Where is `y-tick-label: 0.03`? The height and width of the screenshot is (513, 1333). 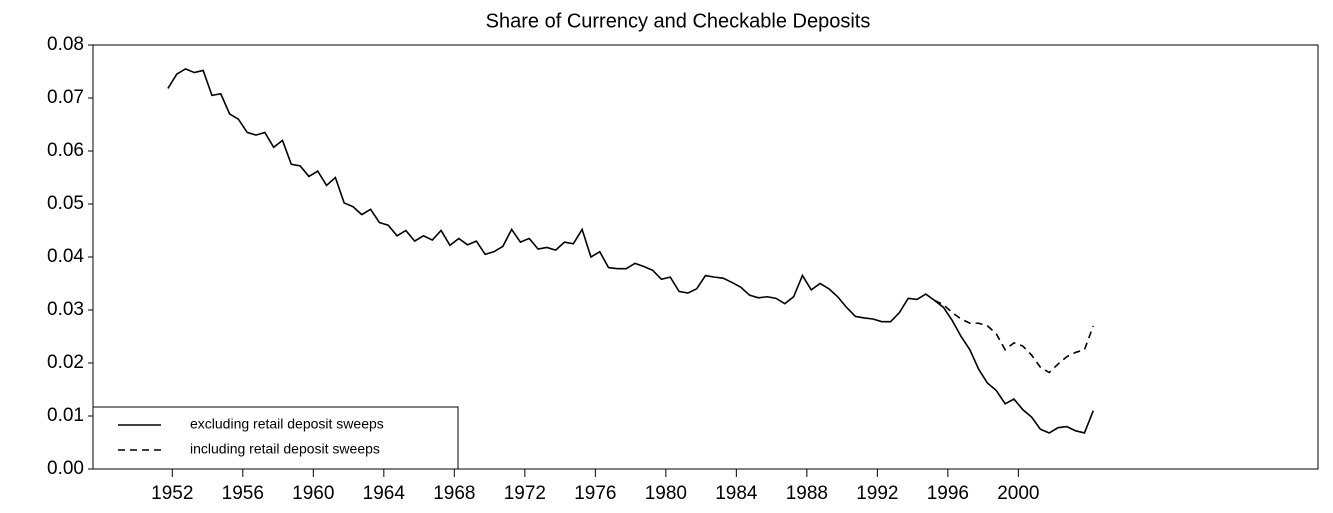
y-tick-label: 0.03 is located at coordinates (65, 309).